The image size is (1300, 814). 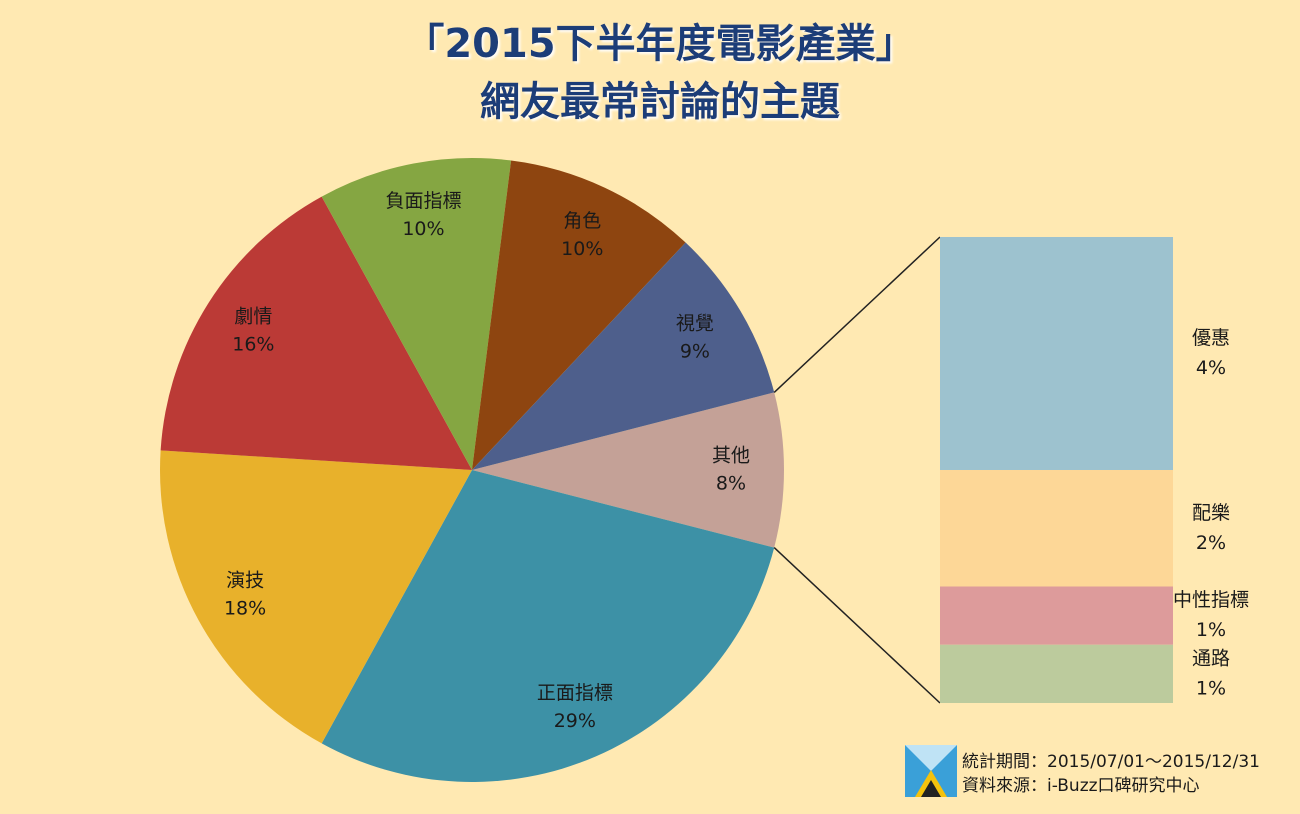 What do you see at coordinates (1211, 338) in the screenshot?
I see `bar-label: 優惠` at bounding box center [1211, 338].